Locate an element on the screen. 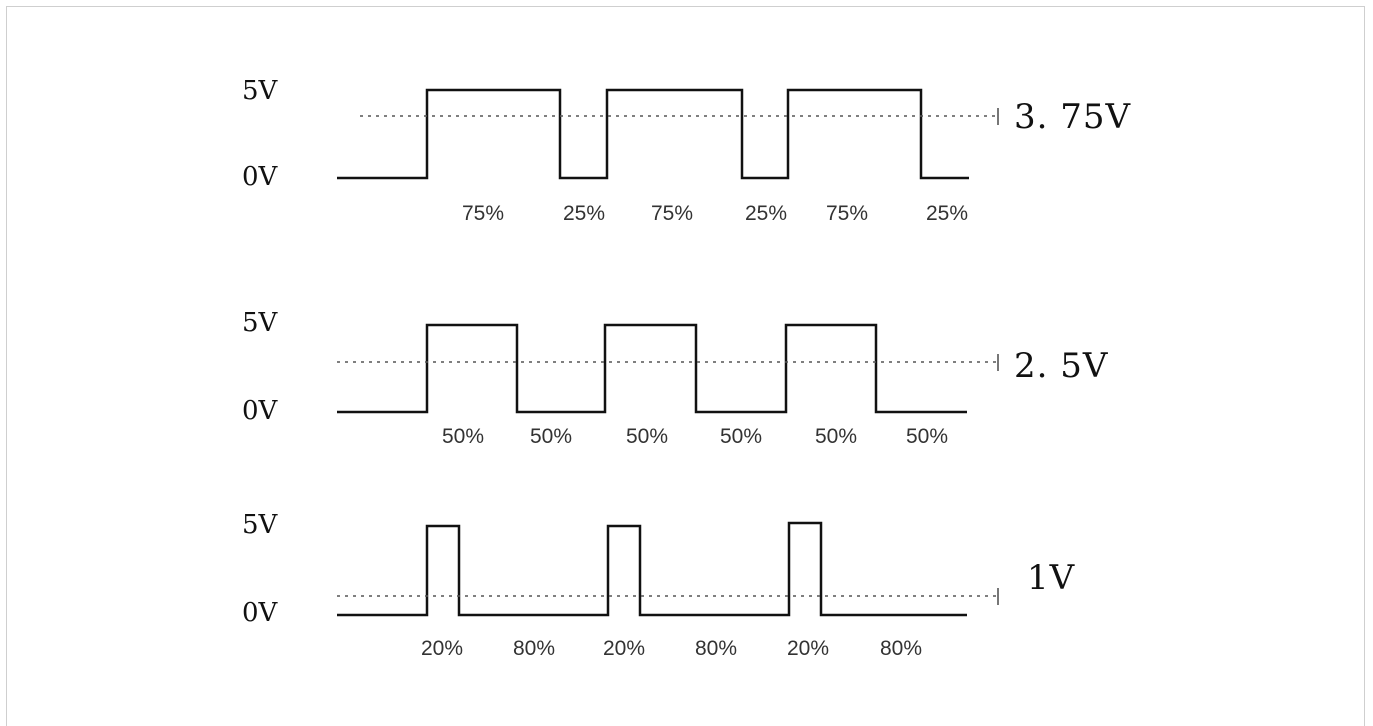 This screenshot has width=1373, height=726. average-voltage-label: 2. 5V is located at coordinates (1061, 366).